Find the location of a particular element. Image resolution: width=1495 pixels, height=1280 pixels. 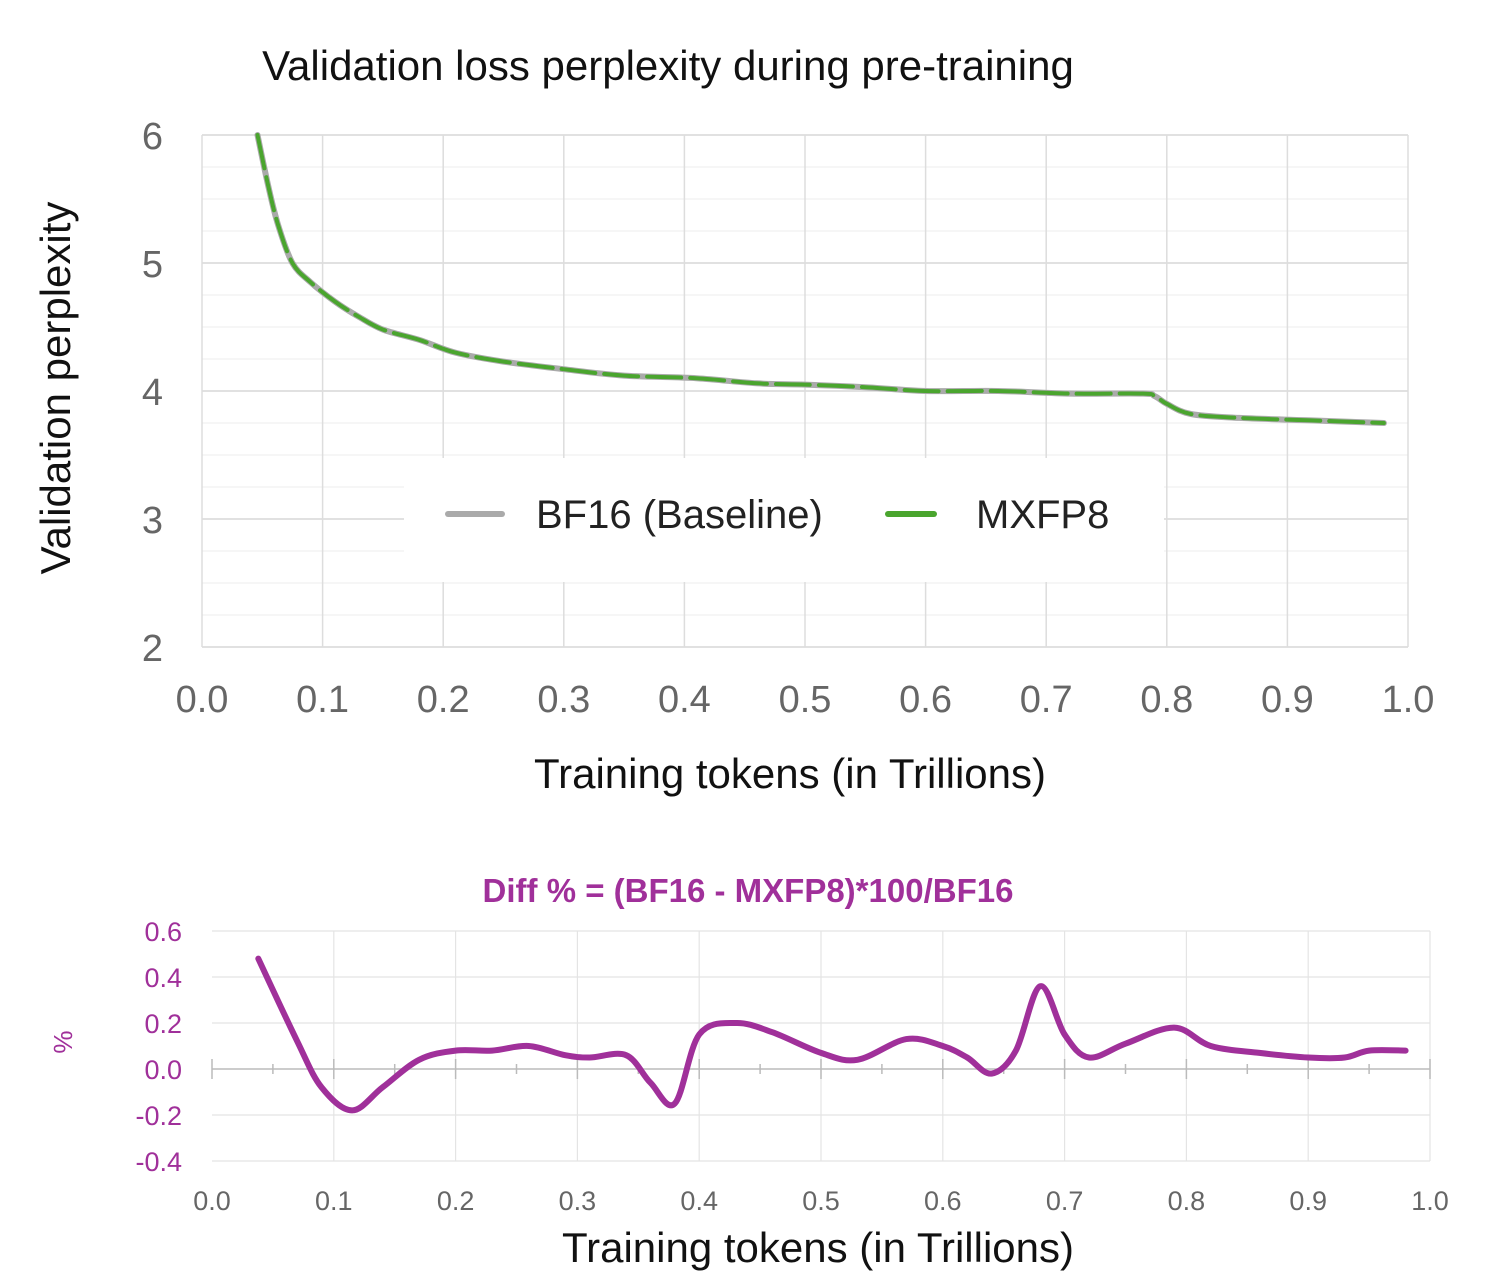

y-tick-label: 0.4 is located at coordinates (163, 978).